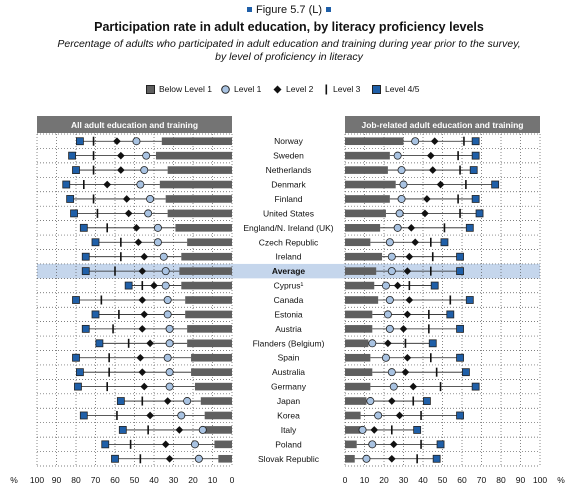 This screenshot has width=578, height=497. What do you see at coordinates (289, 141) in the screenshot?
I see `country-label: Norway` at bounding box center [289, 141].